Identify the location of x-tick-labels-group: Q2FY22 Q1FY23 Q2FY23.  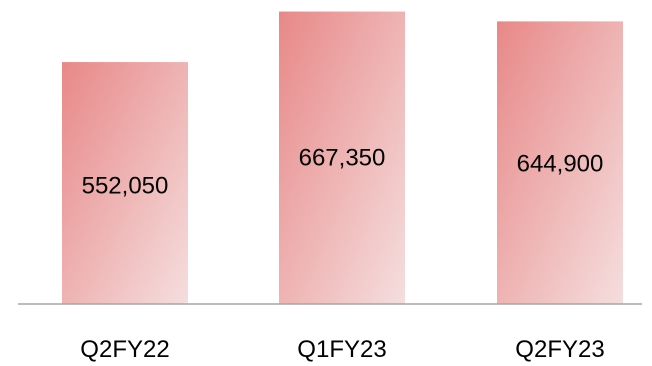
(342, 349).